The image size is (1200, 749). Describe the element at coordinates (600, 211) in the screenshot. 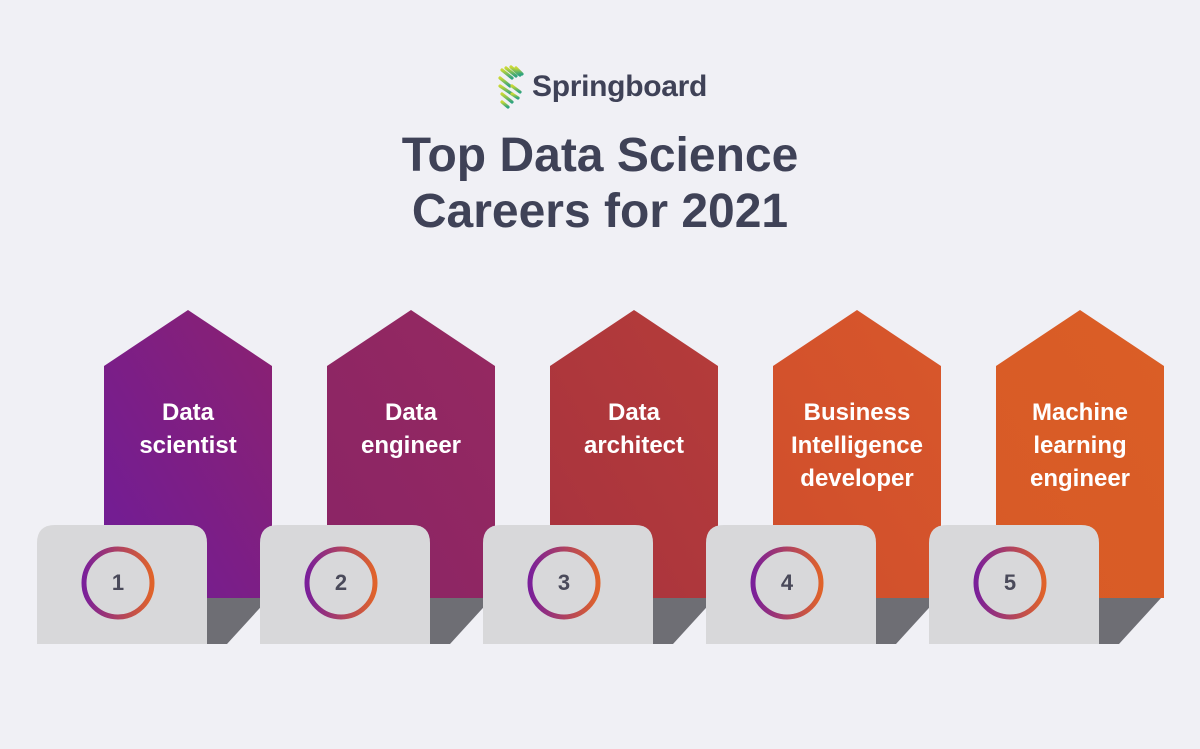

I see `title-line-2: Careers for 2021` at that location.